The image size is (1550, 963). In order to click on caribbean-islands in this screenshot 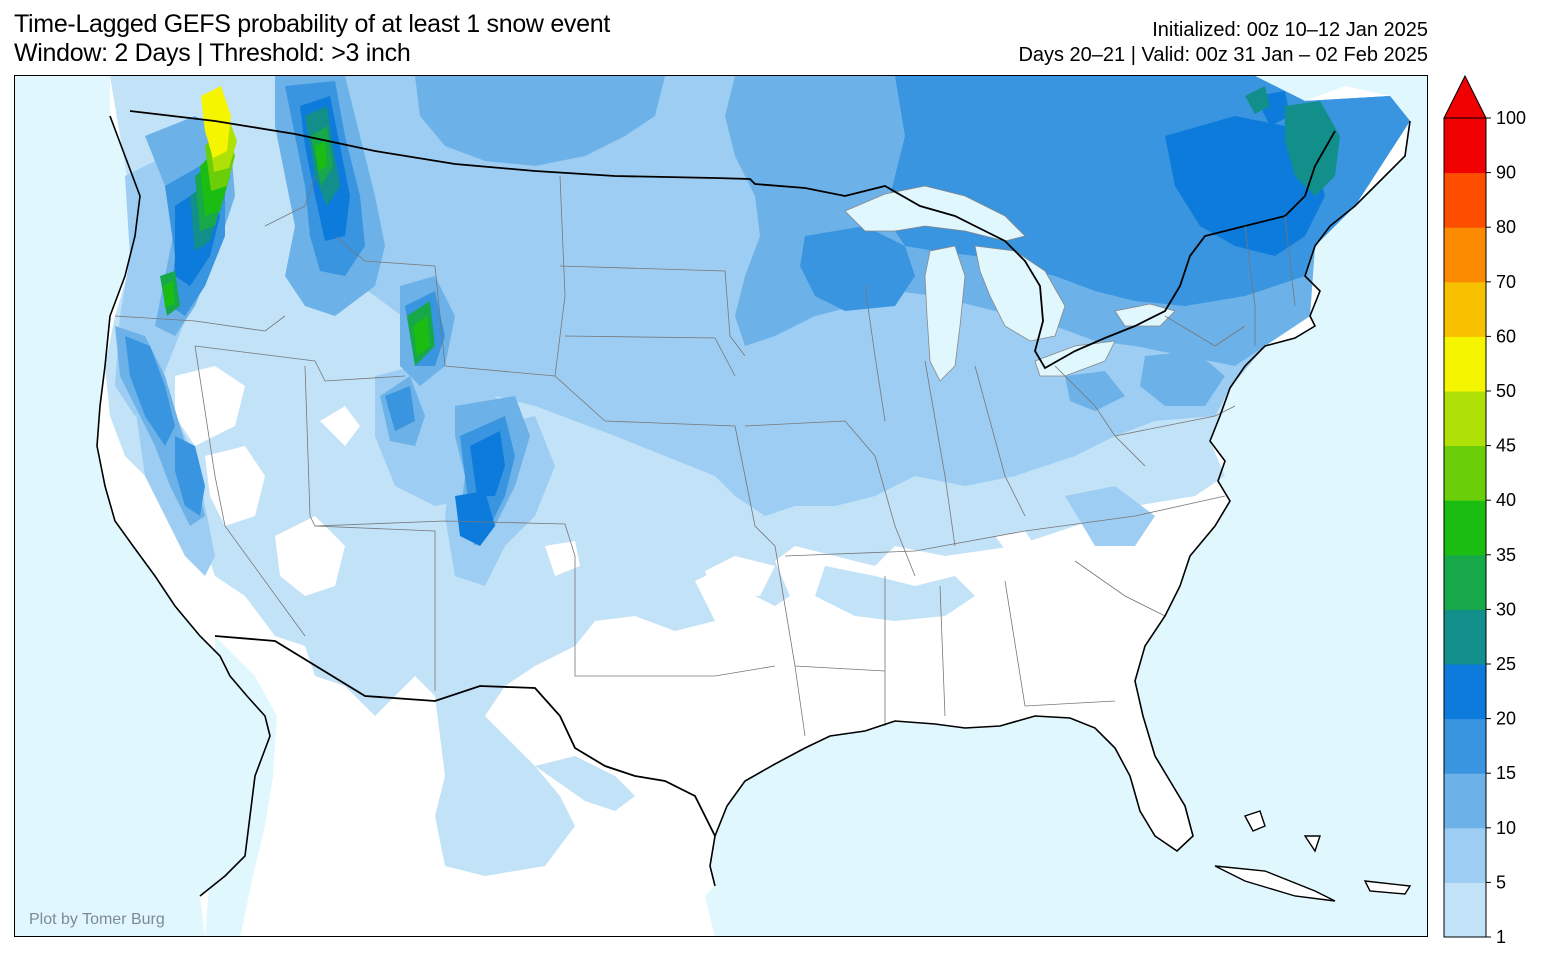, I will do `click(1313, 856)`.